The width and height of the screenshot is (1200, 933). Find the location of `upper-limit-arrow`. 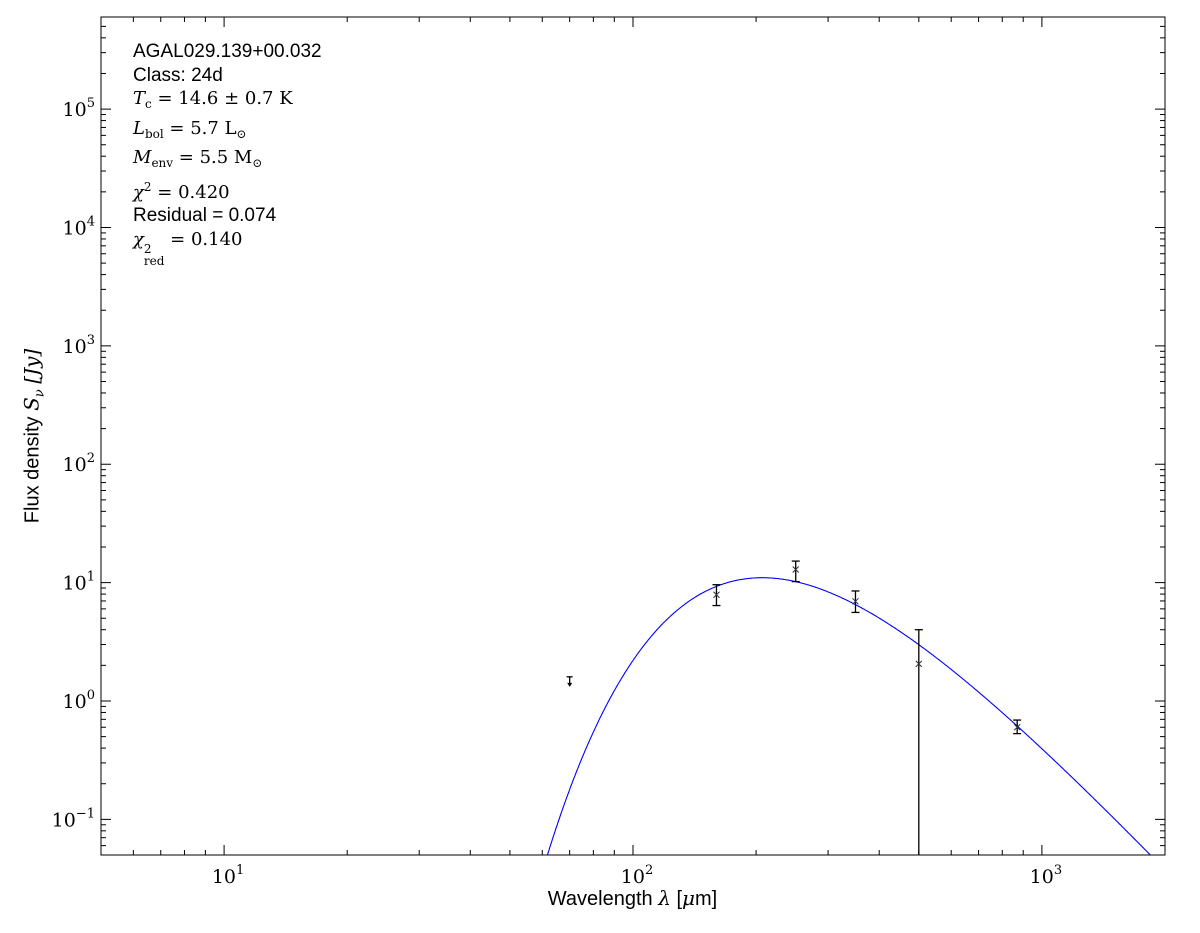

upper-limit-arrow is located at coordinates (570, 684).